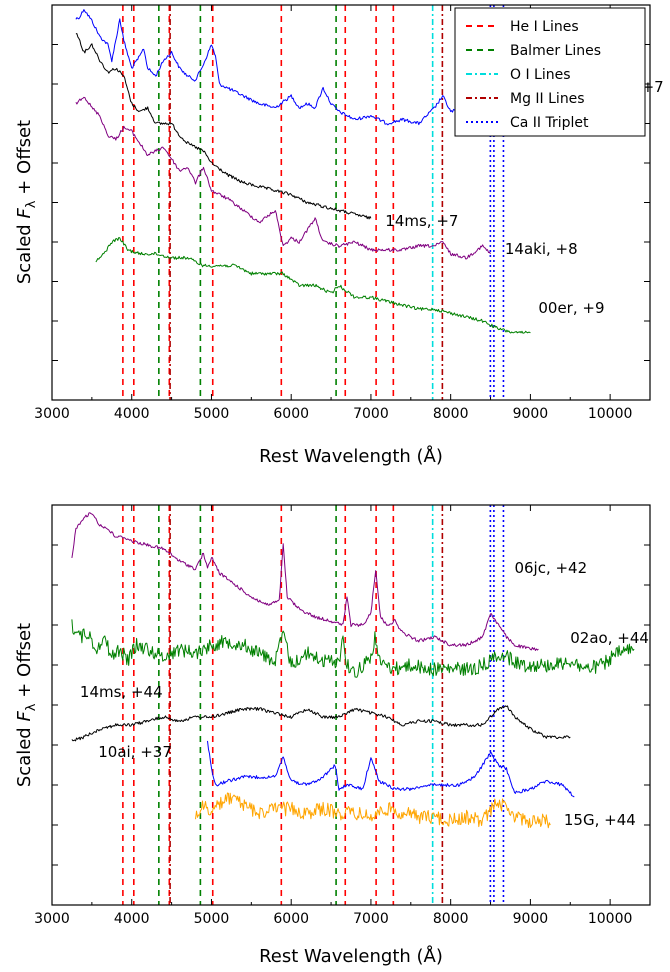  Describe the element at coordinates (212, 414) in the screenshot. I see `top-xtick-label-5000: 5000` at that location.